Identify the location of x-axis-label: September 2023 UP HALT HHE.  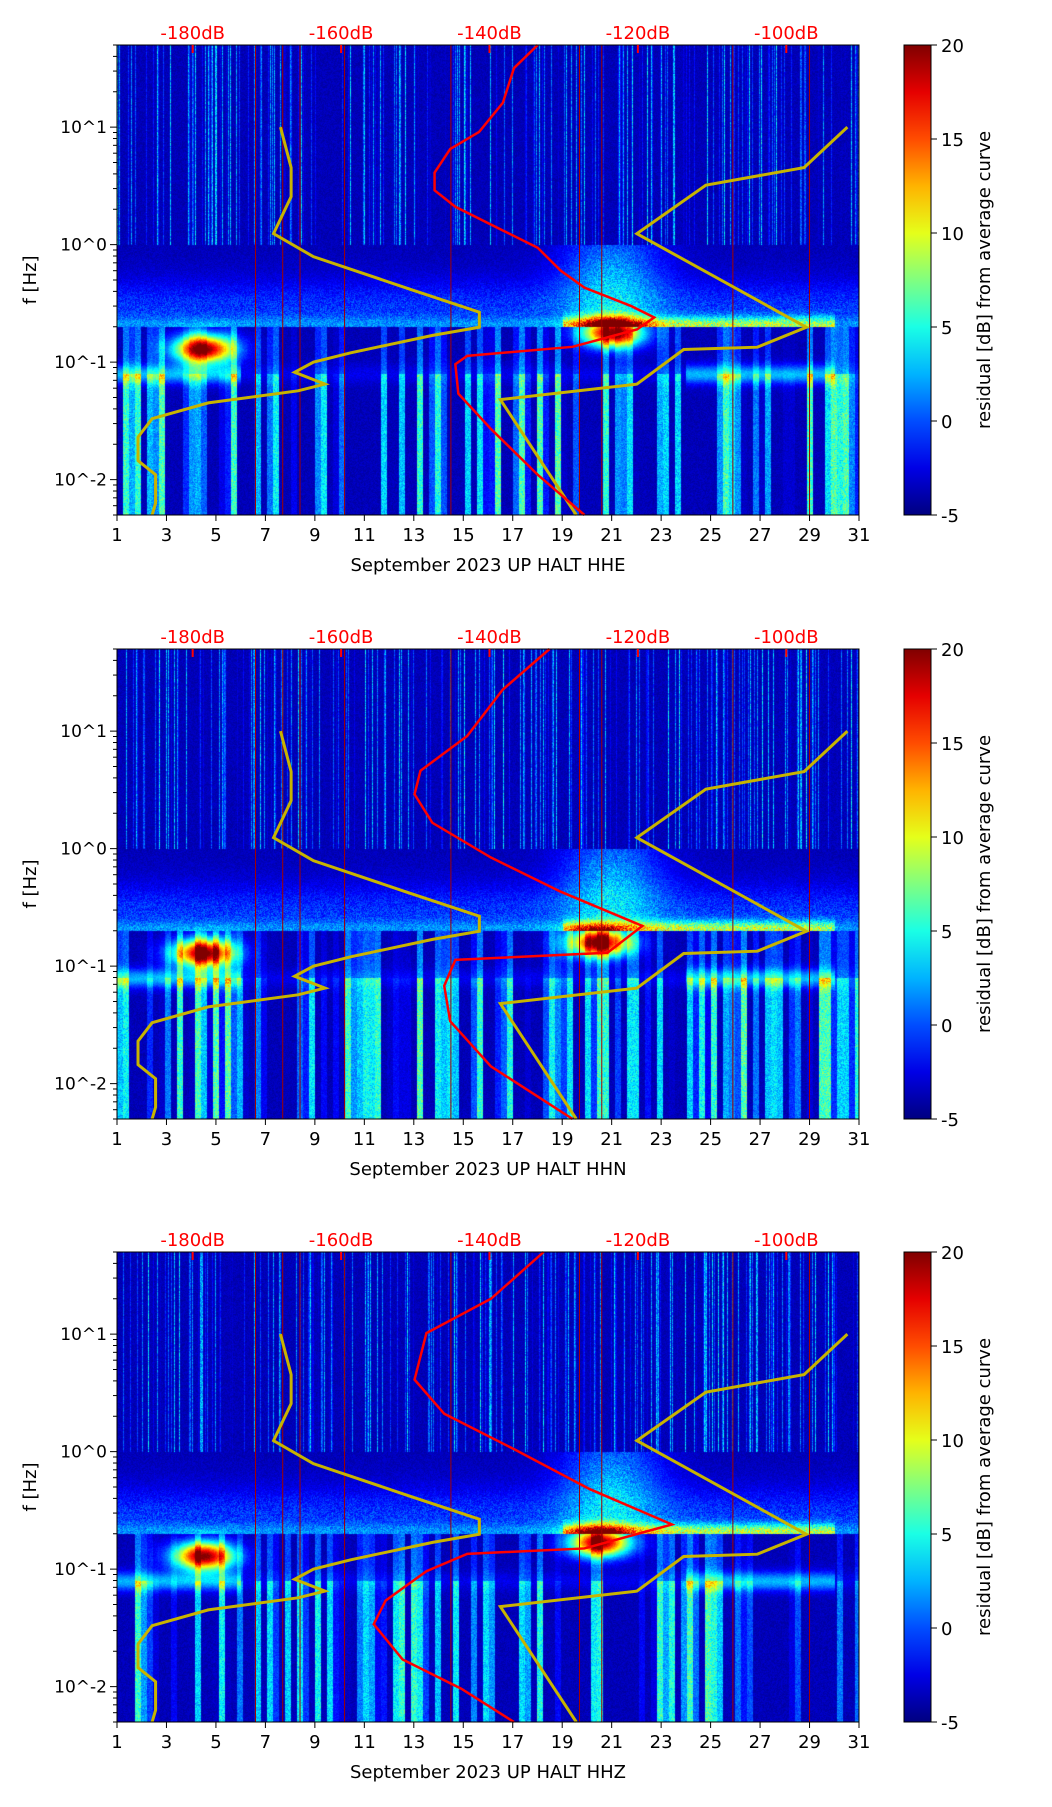
(487, 565).